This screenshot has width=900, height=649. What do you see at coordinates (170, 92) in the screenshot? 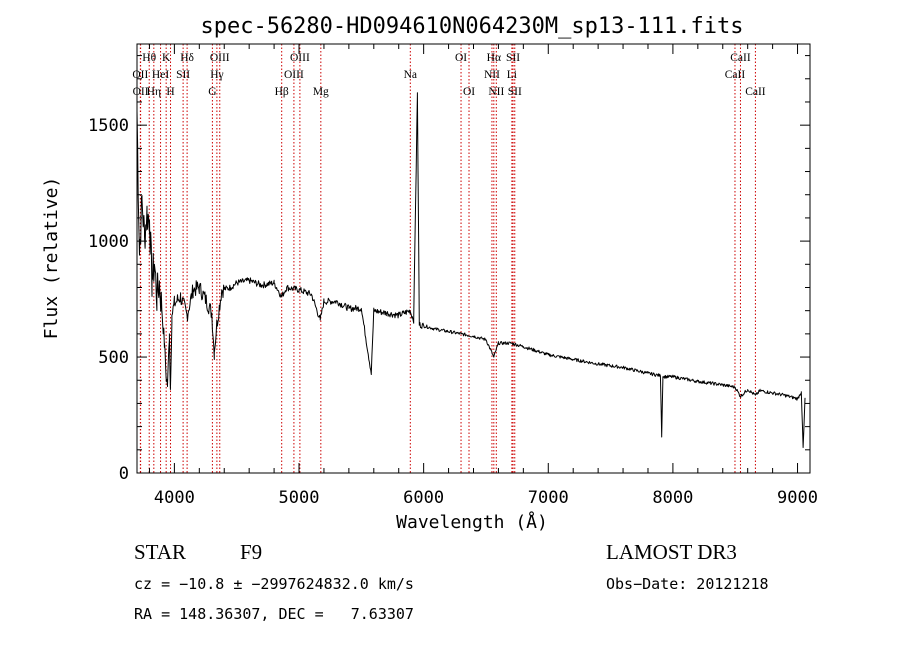
I see `line-label: H` at bounding box center [170, 92].